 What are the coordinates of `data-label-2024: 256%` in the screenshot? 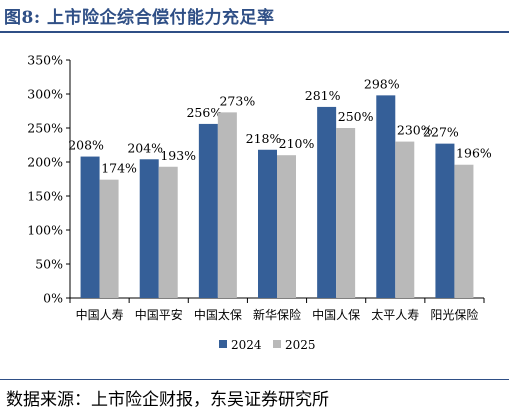 It's located at (204, 112).